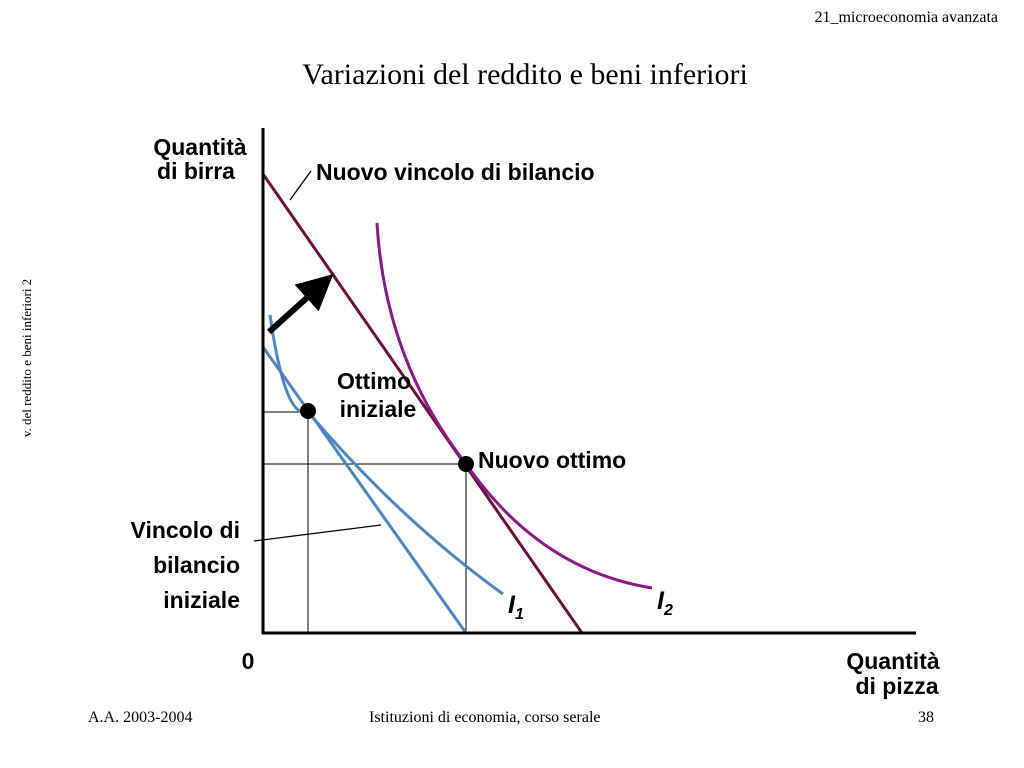 This screenshot has height=768, width=1024. I want to click on budget-shift-arrow, so click(300, 304).